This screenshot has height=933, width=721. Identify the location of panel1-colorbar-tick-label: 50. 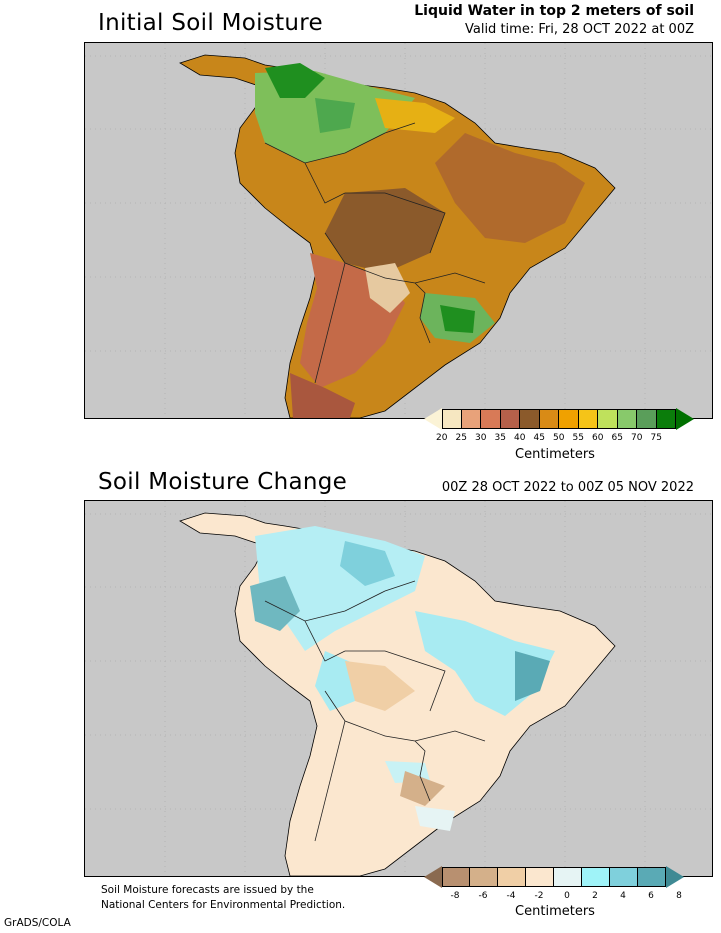
(559, 438).